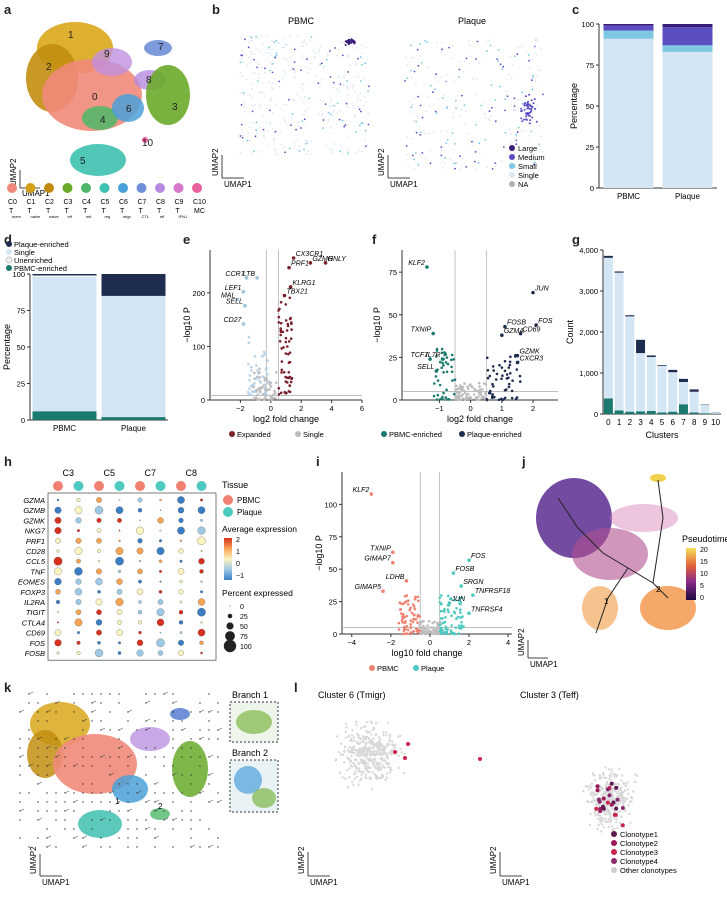  Describe the element at coordinates (393, 562) in the screenshot. I see `gene-point-GIMAP7` at that location.